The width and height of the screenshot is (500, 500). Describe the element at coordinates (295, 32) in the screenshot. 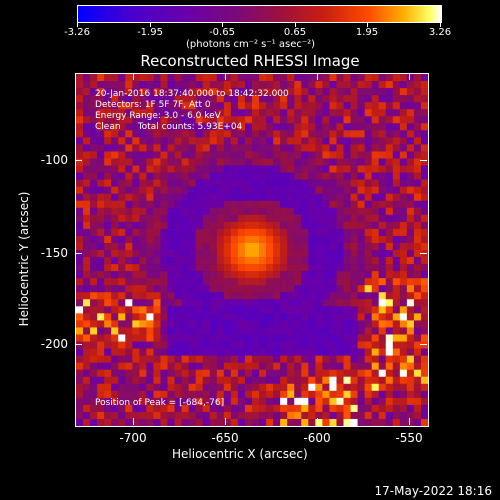

I see `colorbar-tick-label: 0.65` at that location.